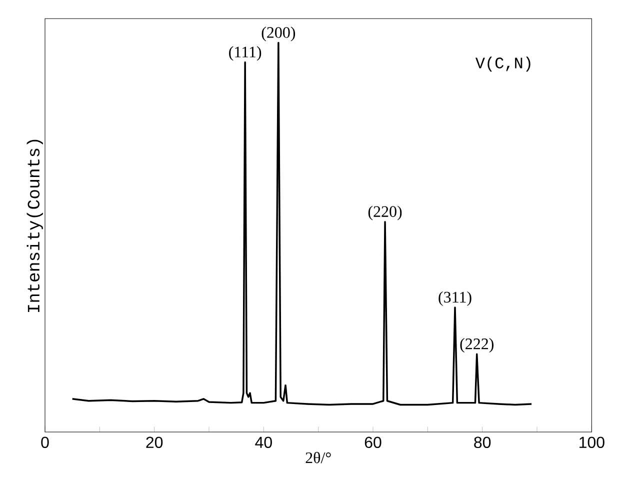  I want to click on x-tick-label: 100, so click(592, 442).